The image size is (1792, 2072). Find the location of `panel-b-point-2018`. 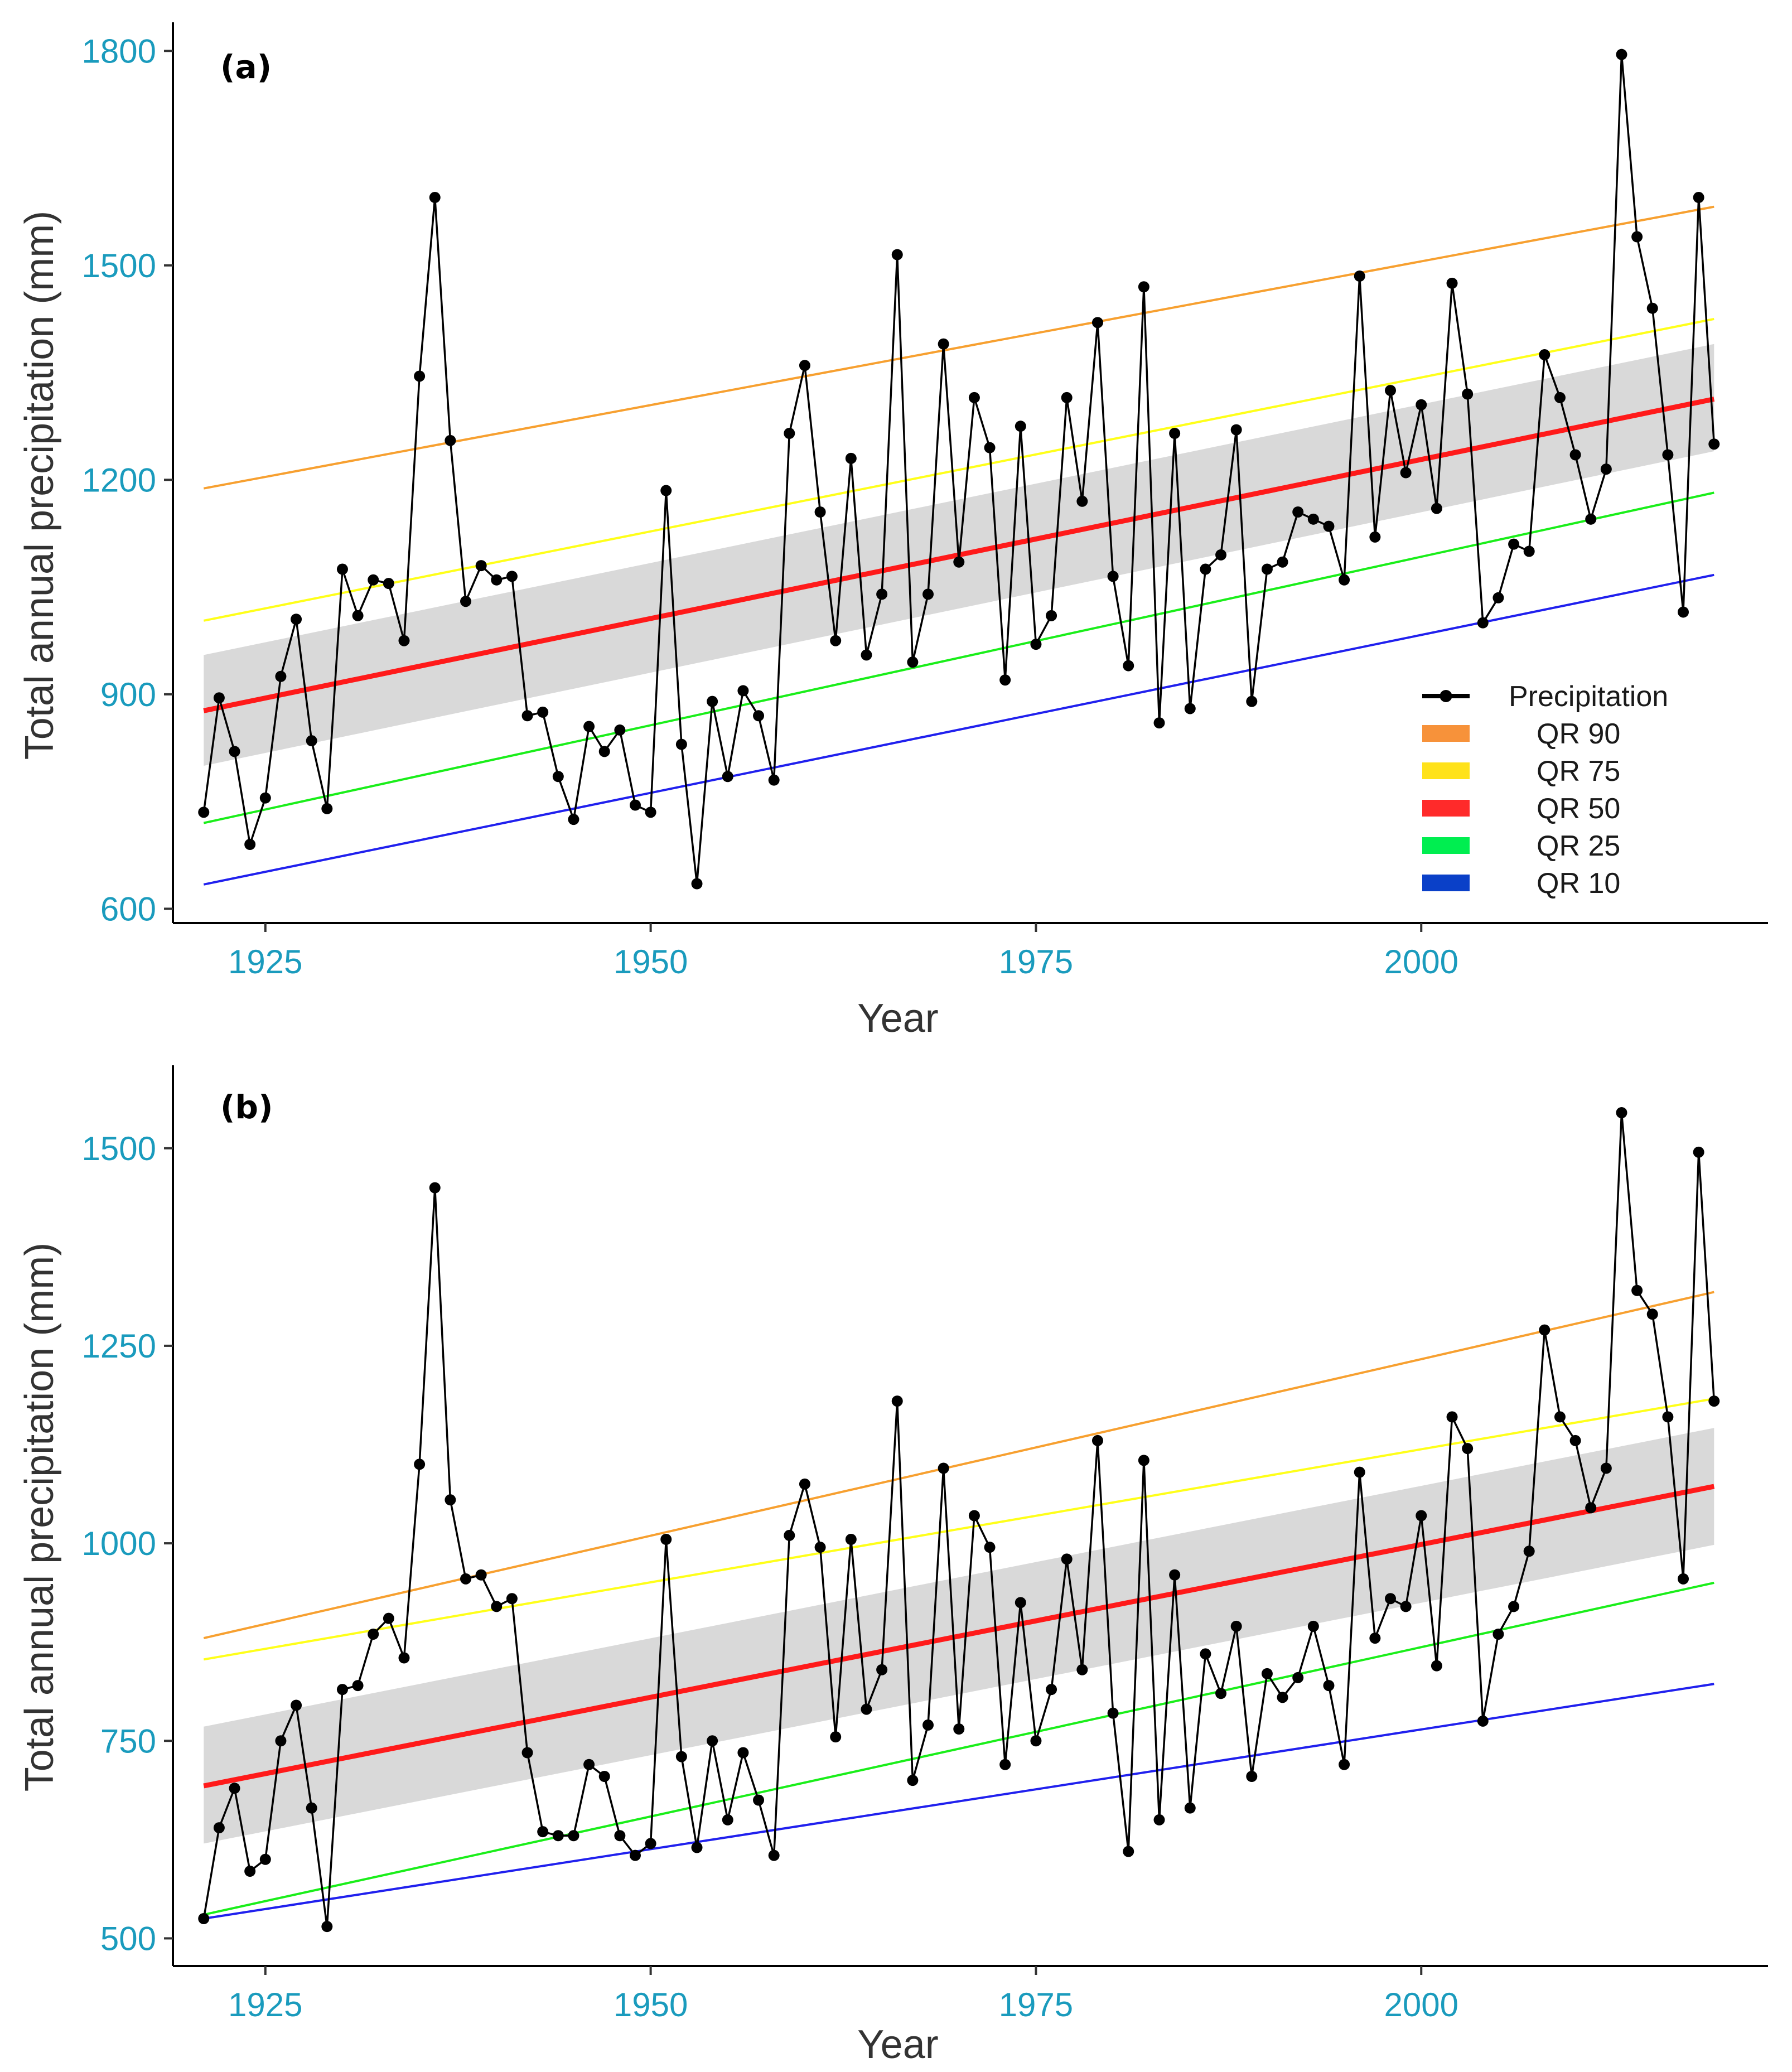

panel-b-point-2018 is located at coordinates (1699, 1152).